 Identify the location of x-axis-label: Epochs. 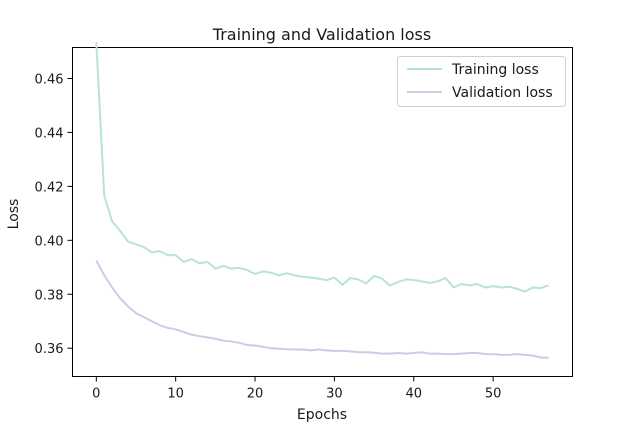
(322, 415).